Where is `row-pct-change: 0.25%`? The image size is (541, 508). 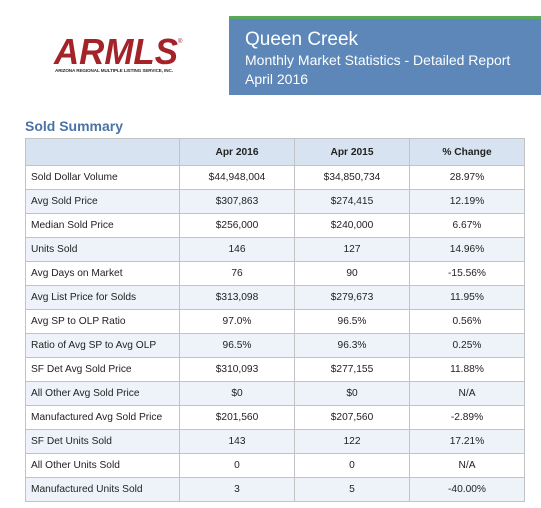
row-pct-change: 0.25% is located at coordinates (467, 345).